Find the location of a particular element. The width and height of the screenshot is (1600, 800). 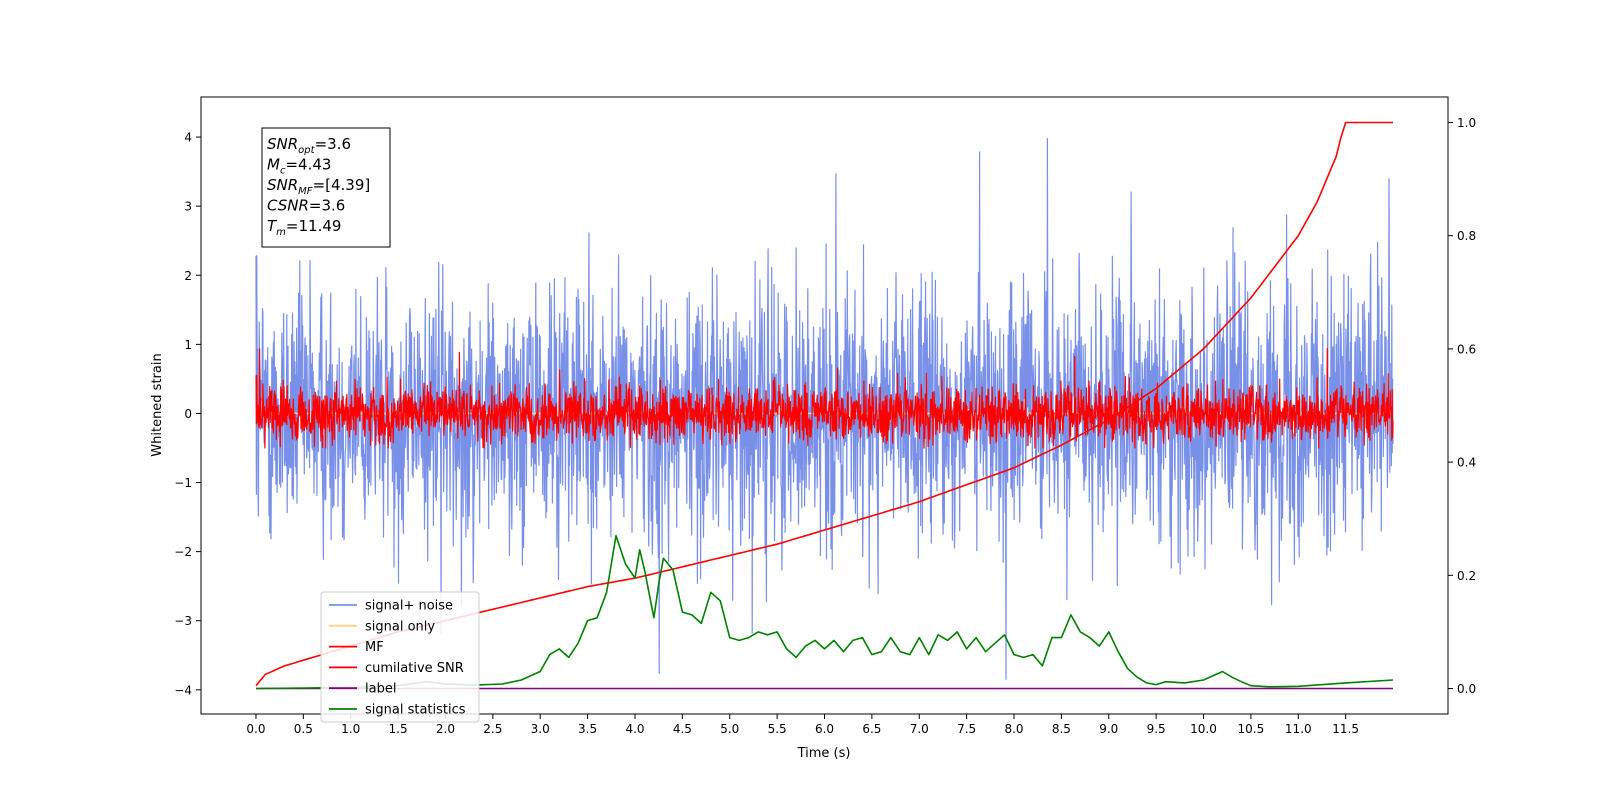

x-tick-label: 5.5 is located at coordinates (777, 729).